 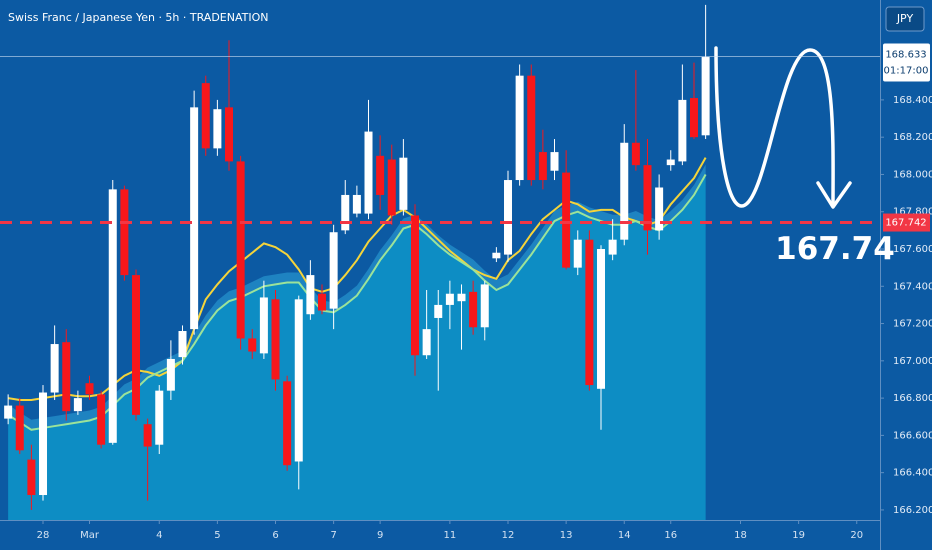 I want to click on x-tick-label: 6, so click(x=275, y=535).